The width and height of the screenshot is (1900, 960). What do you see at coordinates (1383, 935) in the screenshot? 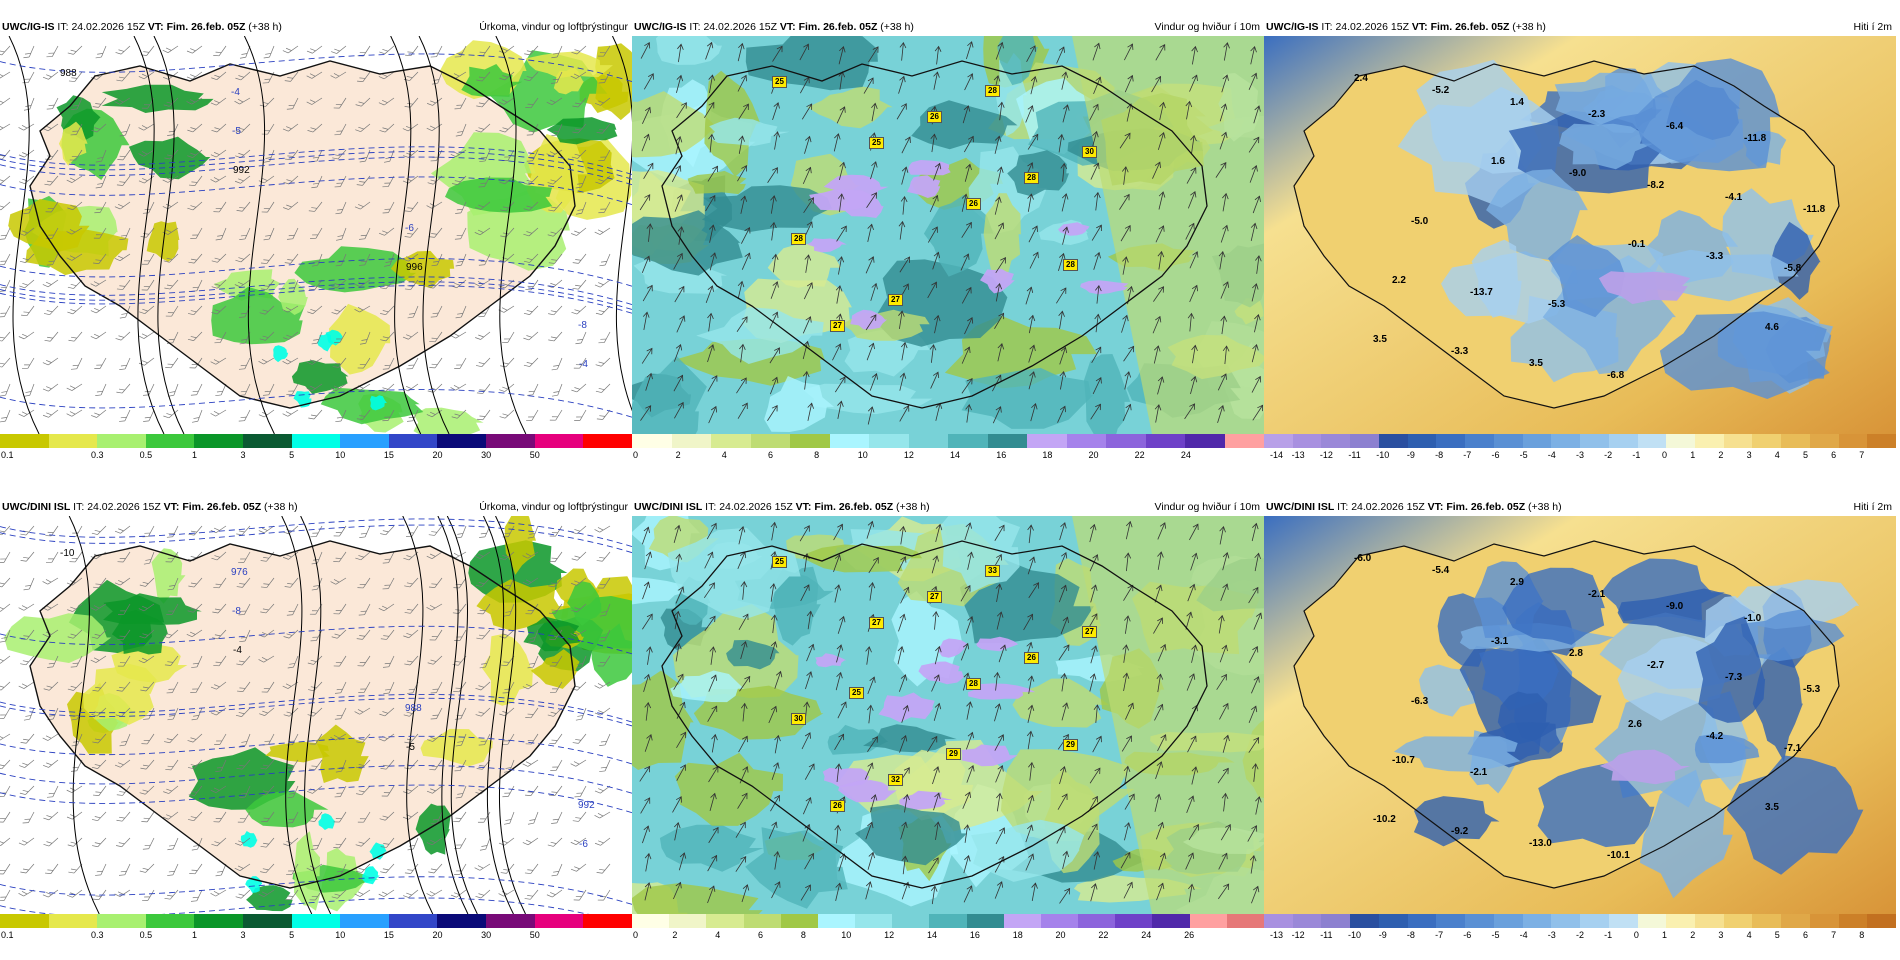
I see `colorbar-tick-label: -9` at bounding box center [1383, 935].